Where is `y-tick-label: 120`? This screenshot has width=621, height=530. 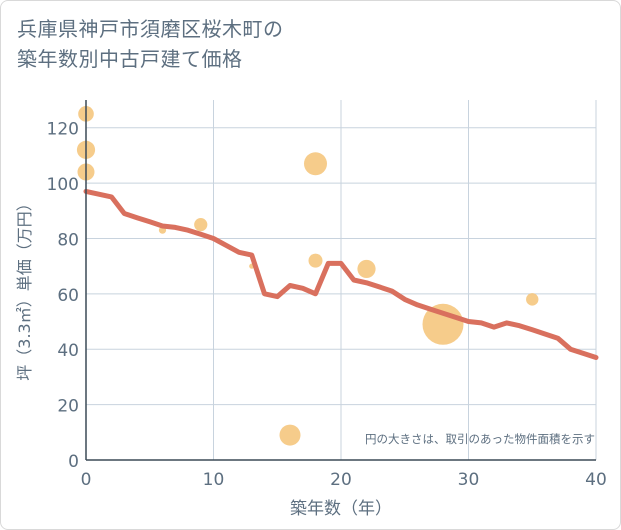 y-tick-label: 120 is located at coordinates (63, 130).